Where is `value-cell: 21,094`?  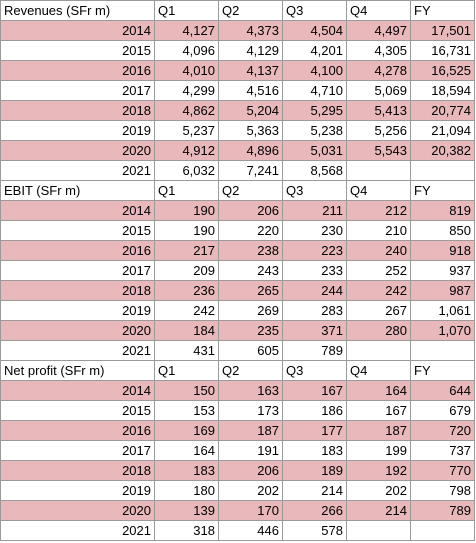
value-cell: 21,094 is located at coordinates (442, 130).